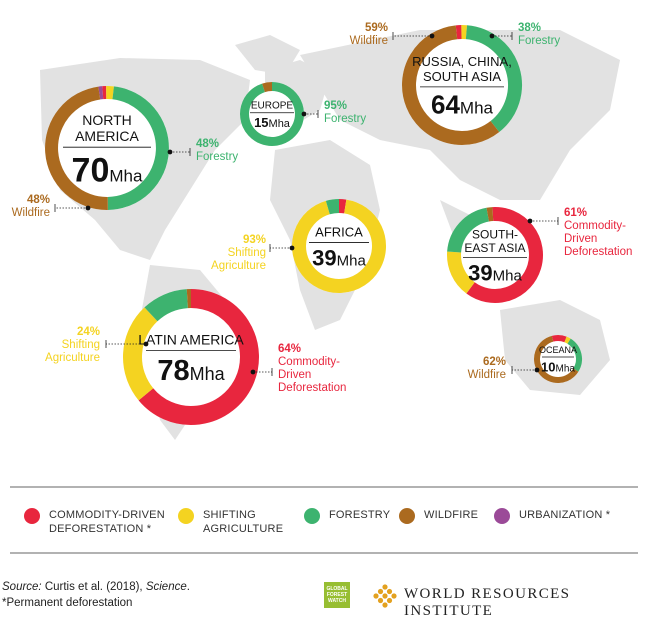  Describe the element at coordinates (502, 516) in the screenshot. I see `legend-swatch-urbanization` at that location.